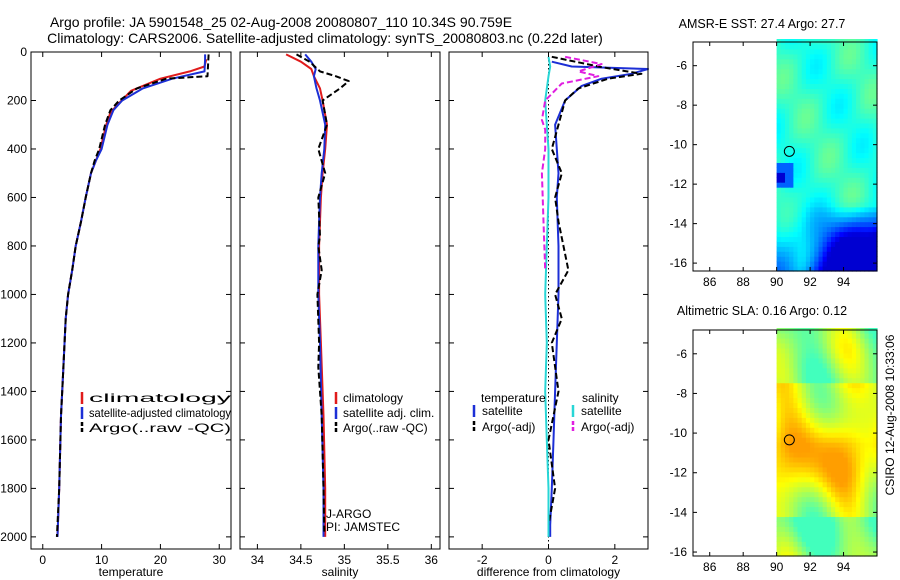  What do you see at coordinates (258, 560) in the screenshot?
I see `salinity-xtick-label: 34` at bounding box center [258, 560].